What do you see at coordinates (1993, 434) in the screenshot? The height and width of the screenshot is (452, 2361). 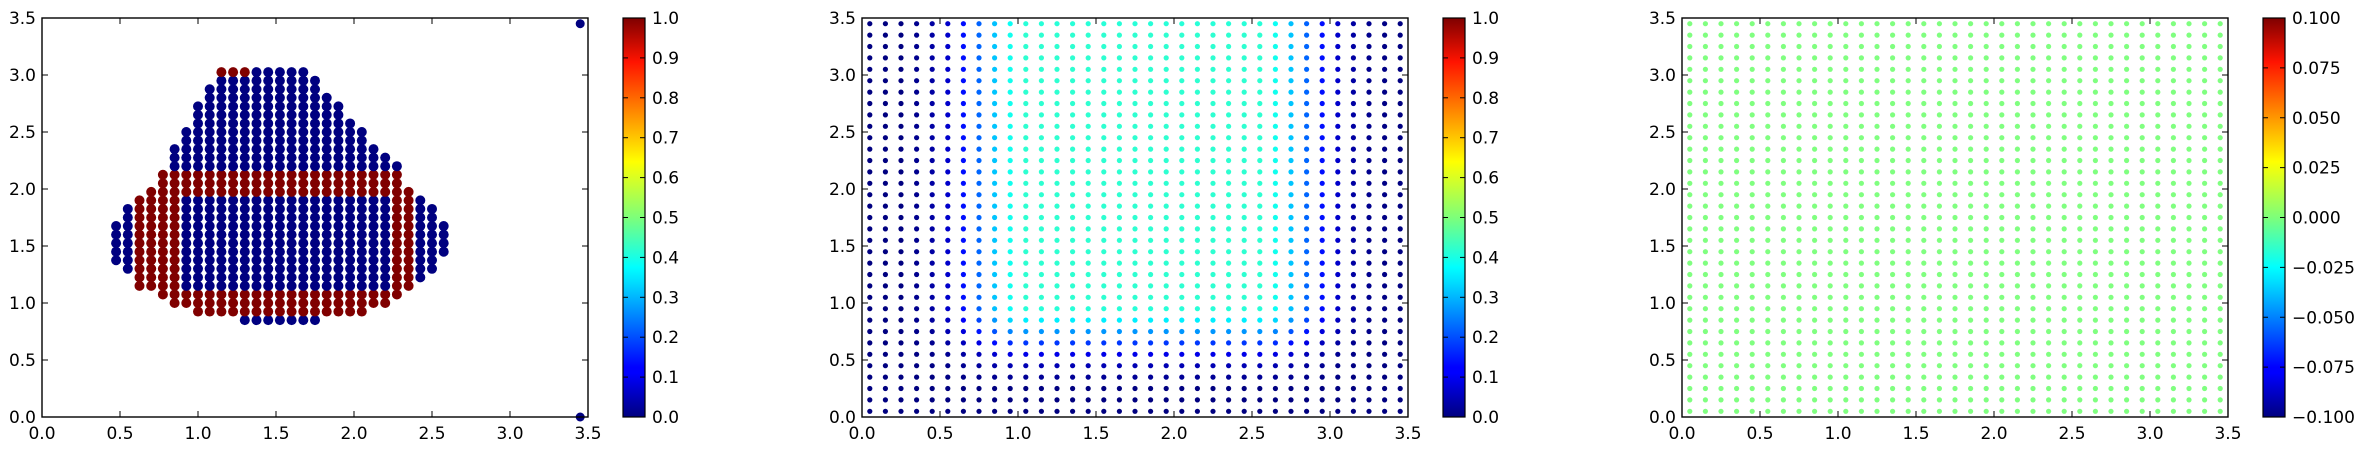 I see `x-tick-label: 2.0` at bounding box center [1993, 434].